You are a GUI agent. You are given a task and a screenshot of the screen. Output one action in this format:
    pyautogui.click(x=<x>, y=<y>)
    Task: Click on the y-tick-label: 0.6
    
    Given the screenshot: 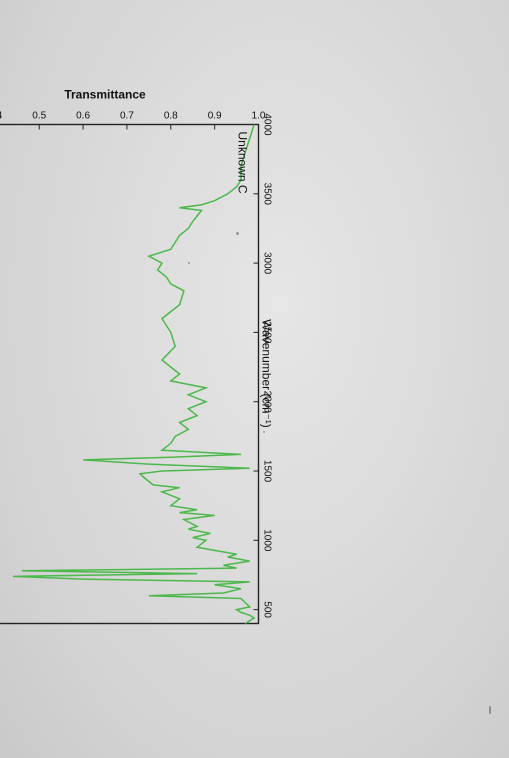 What is the action you would take?
    pyautogui.click(x=83, y=116)
    